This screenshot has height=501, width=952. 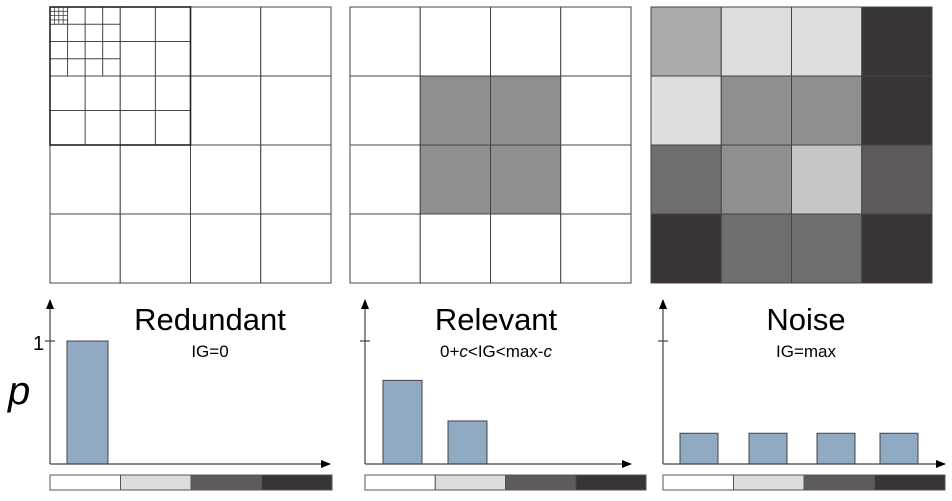 I want to click on panel-subtitle: IG=0, so click(x=209, y=351).